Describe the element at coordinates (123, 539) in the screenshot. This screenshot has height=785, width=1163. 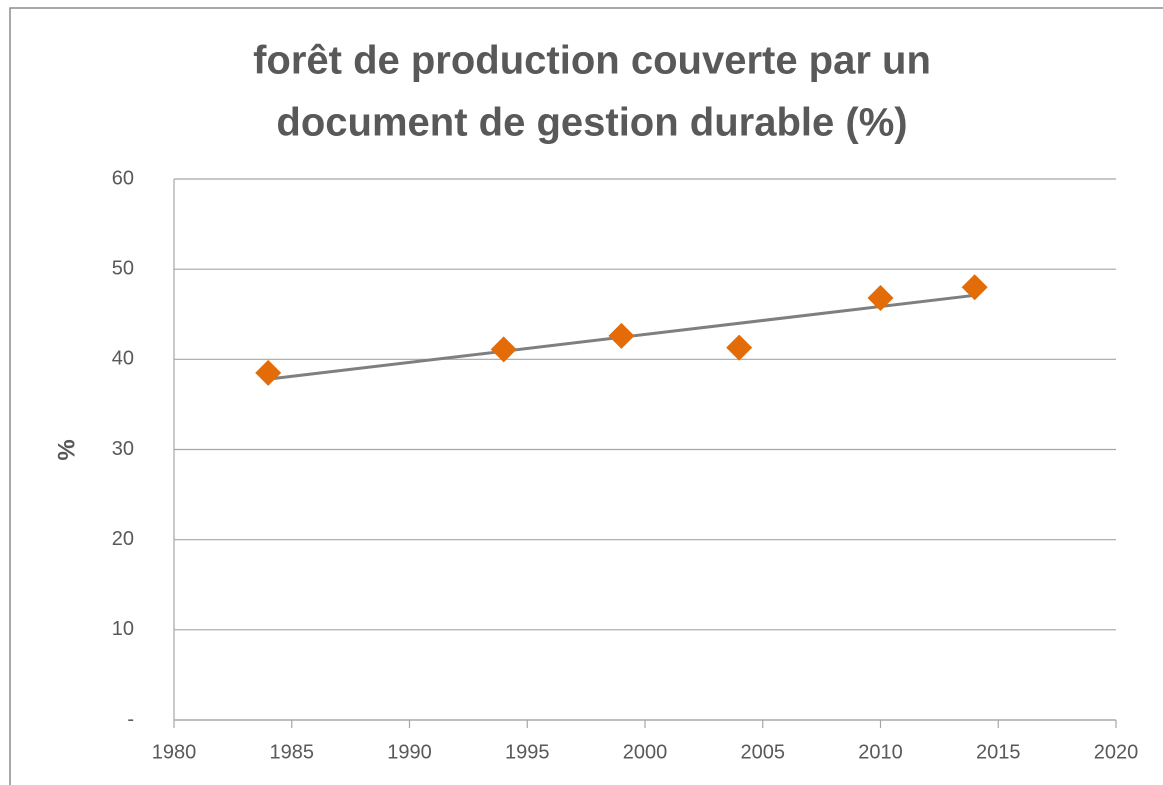
I see `y-tick-label: 20` at that location.